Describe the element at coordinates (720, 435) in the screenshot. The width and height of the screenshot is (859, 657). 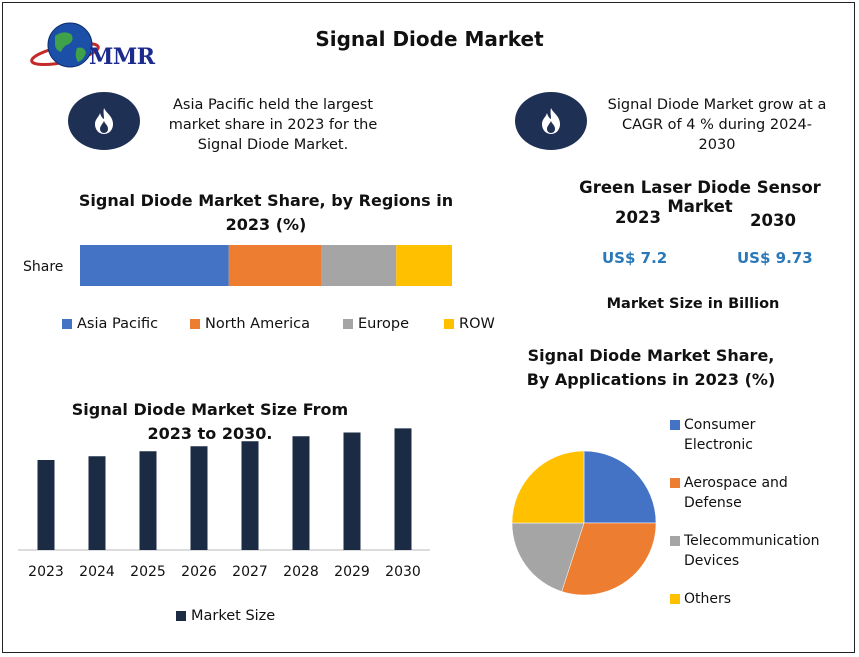
I see `legend-label: Consumer Electronic` at that location.